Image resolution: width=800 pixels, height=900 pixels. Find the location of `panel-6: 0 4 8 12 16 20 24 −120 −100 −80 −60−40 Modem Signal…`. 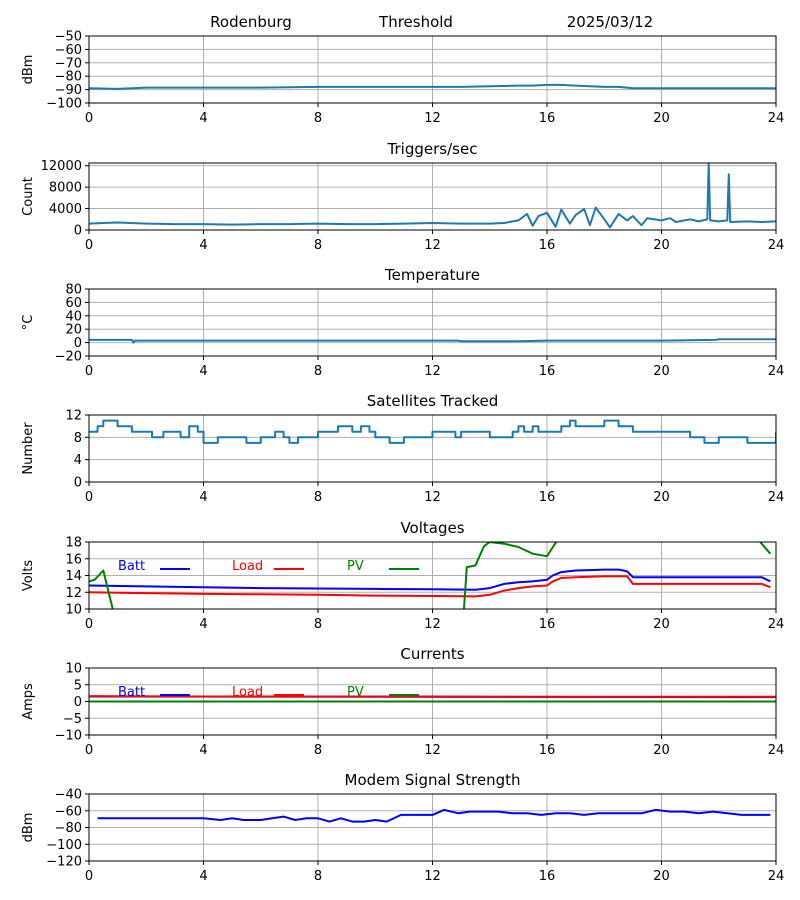

panel-6: 0 4 8 12 16 20 24 −120 −100 −80 −60−40 Modem Signal… is located at coordinates (402, 827).